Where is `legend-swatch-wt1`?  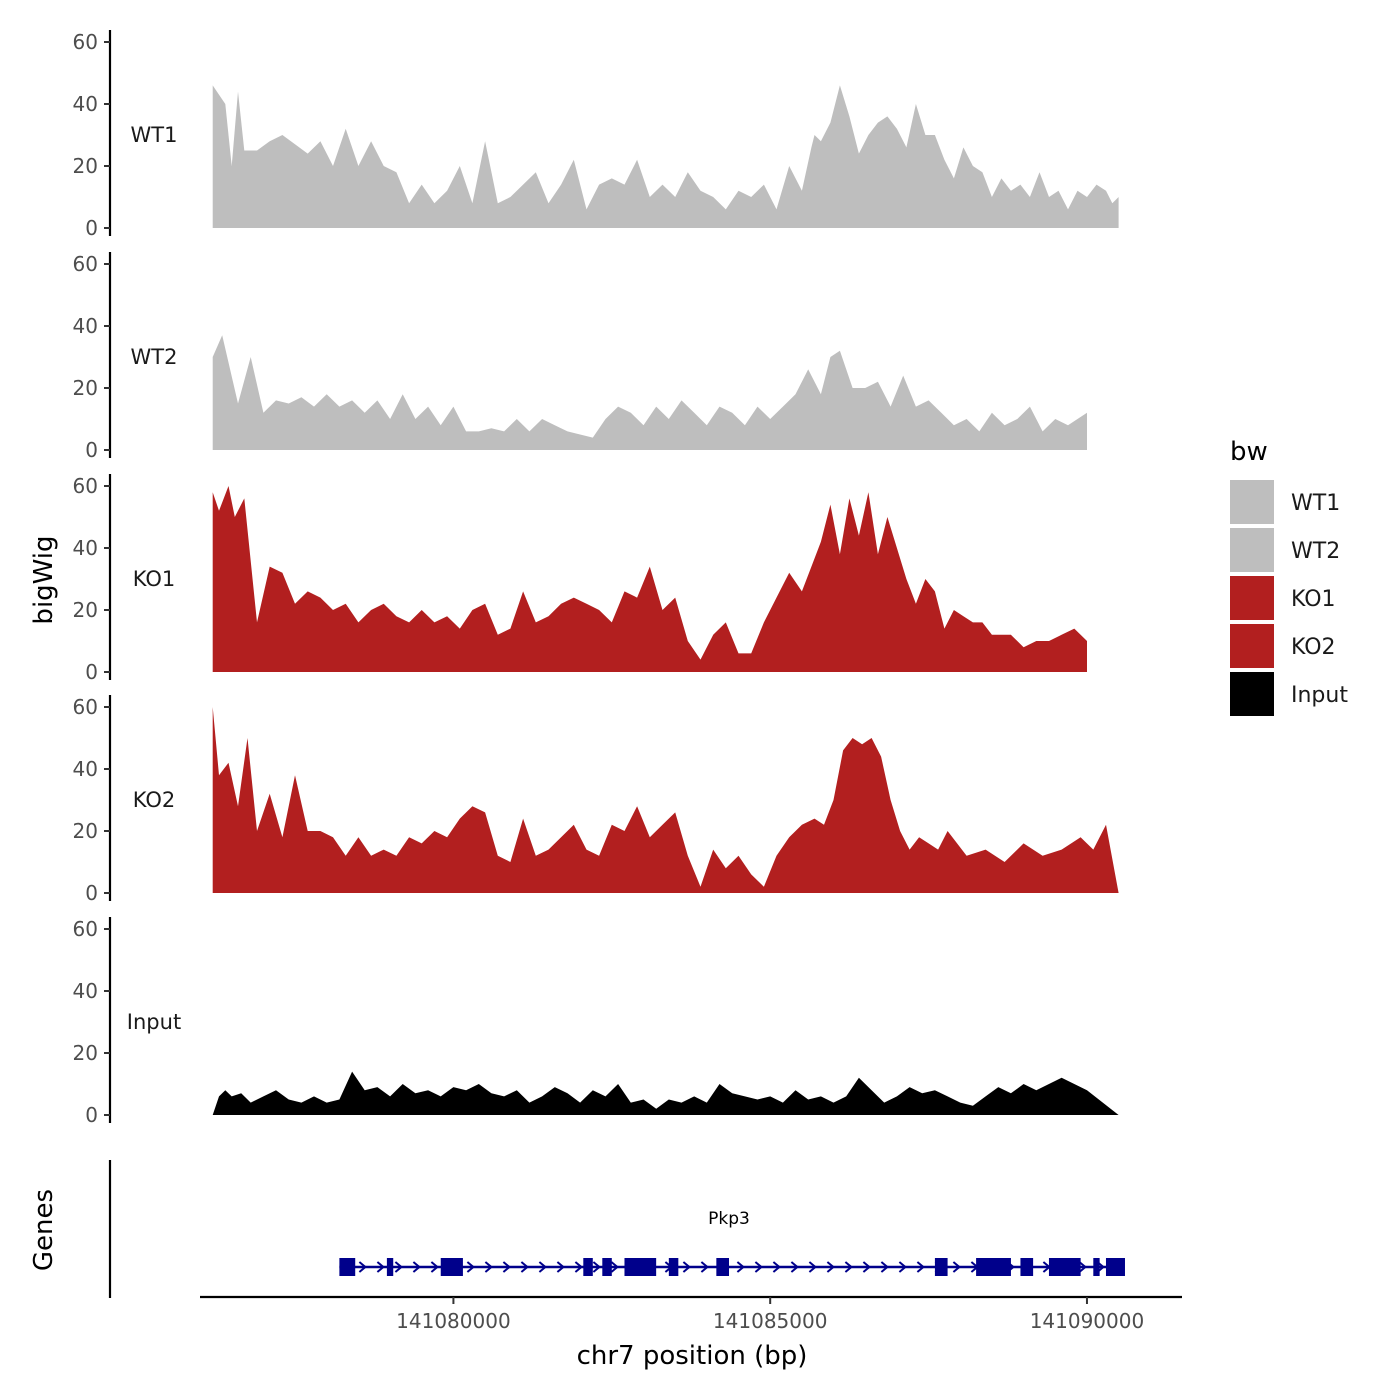 legend-swatch-wt1 is located at coordinates (1252, 502).